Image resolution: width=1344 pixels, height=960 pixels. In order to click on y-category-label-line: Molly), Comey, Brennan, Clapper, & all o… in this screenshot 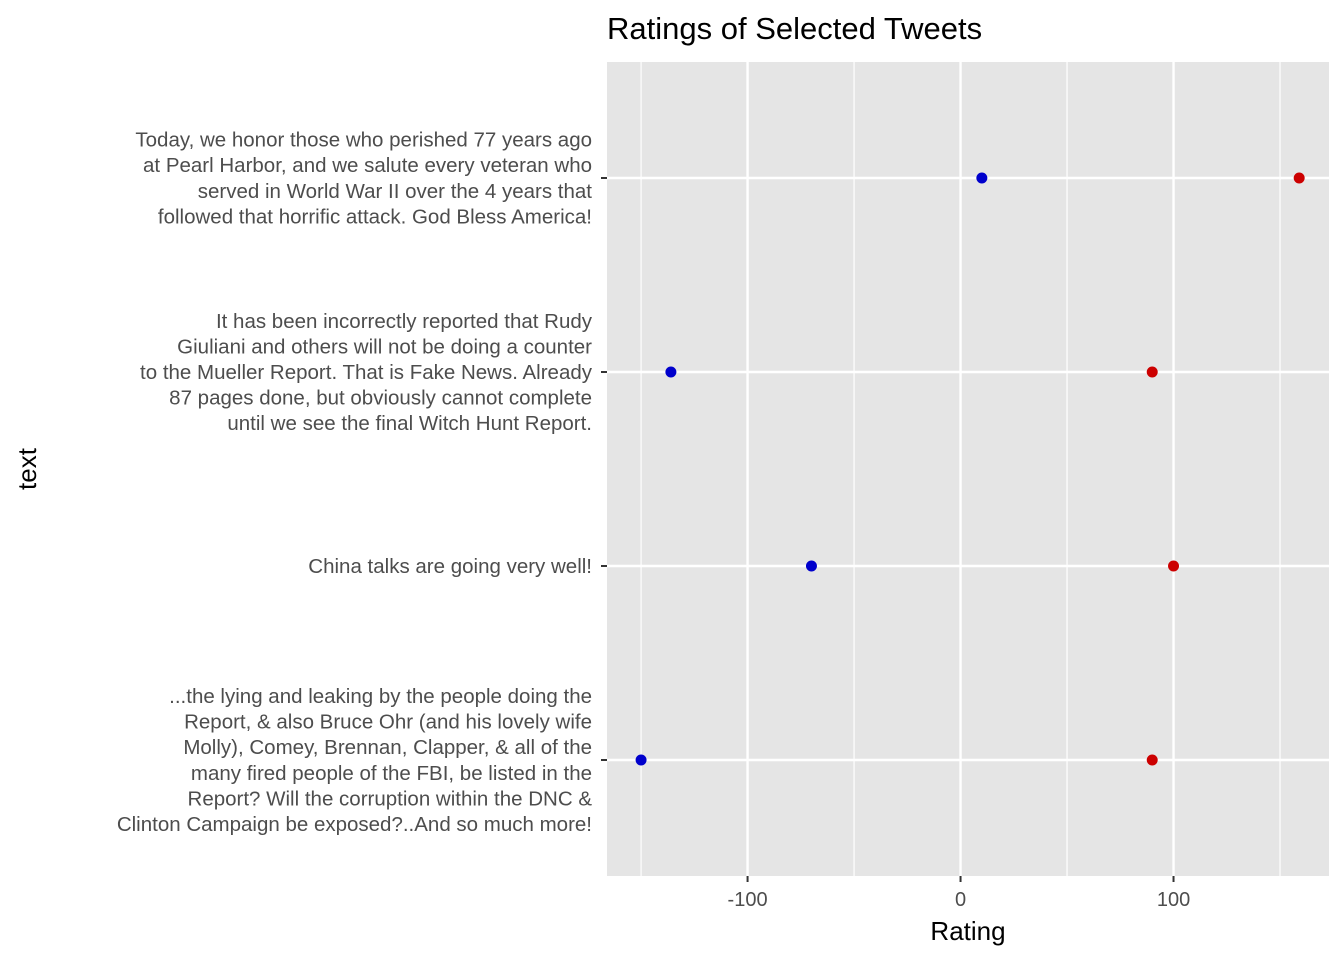, I will do `click(387, 747)`.